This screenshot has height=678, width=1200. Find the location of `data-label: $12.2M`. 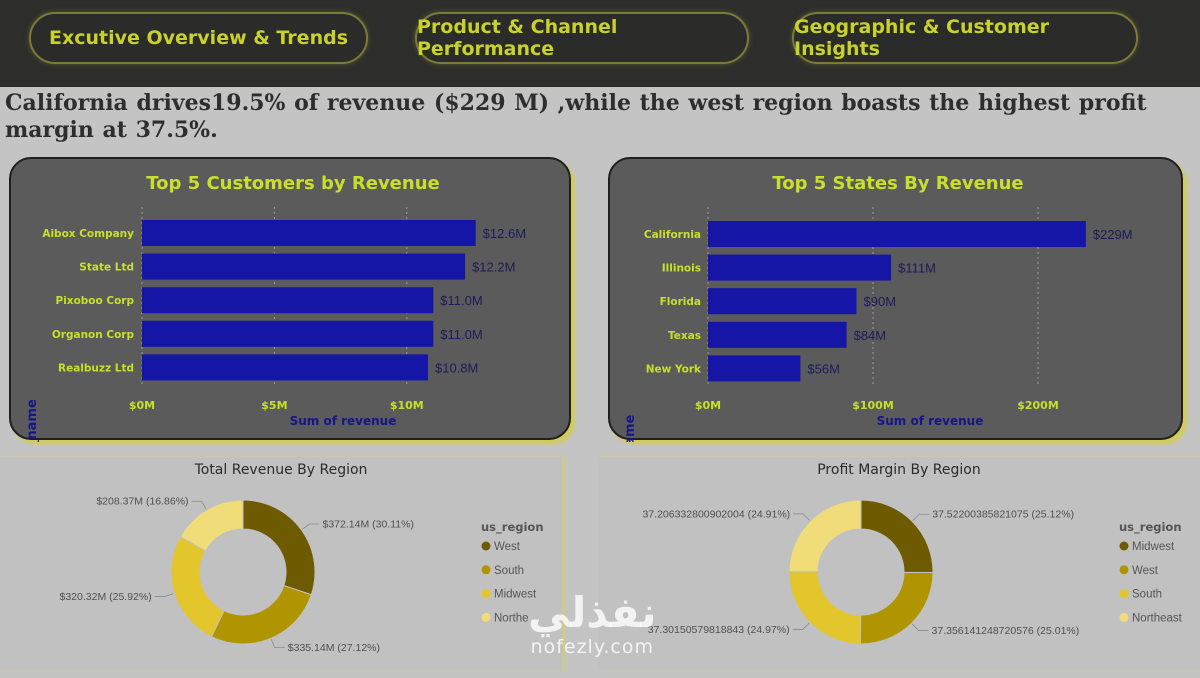

data-label: $12.2M is located at coordinates (493, 267).